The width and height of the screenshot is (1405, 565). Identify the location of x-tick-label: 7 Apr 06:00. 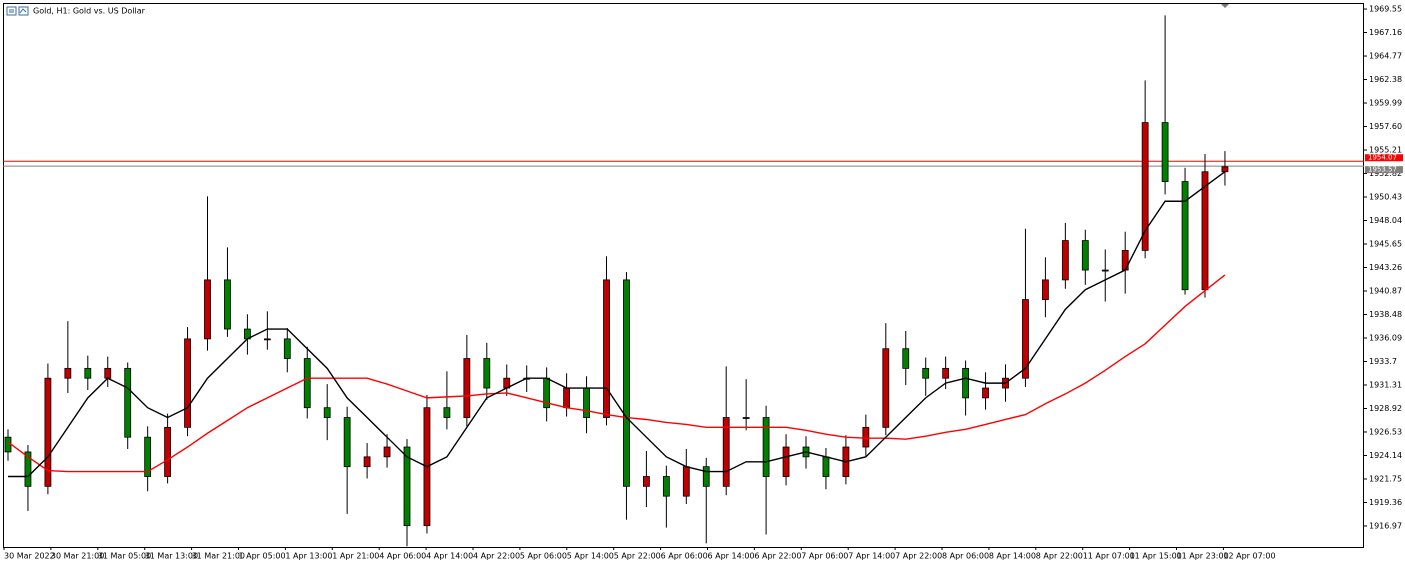
(824, 556).